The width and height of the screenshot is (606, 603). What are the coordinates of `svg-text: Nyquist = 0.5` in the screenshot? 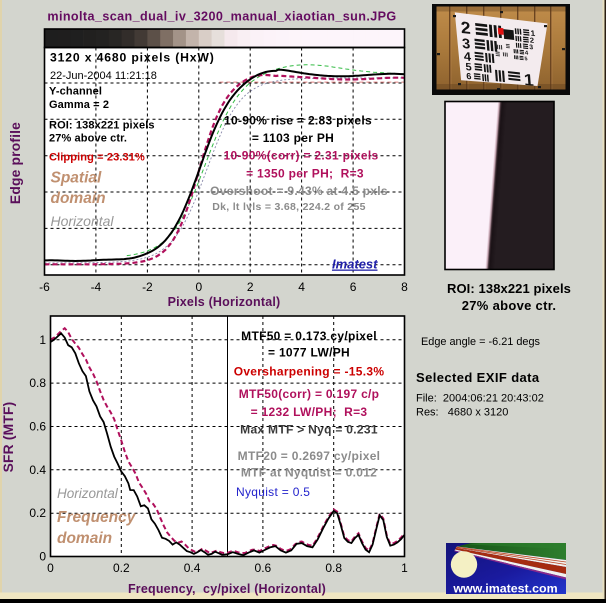 It's located at (273, 492).